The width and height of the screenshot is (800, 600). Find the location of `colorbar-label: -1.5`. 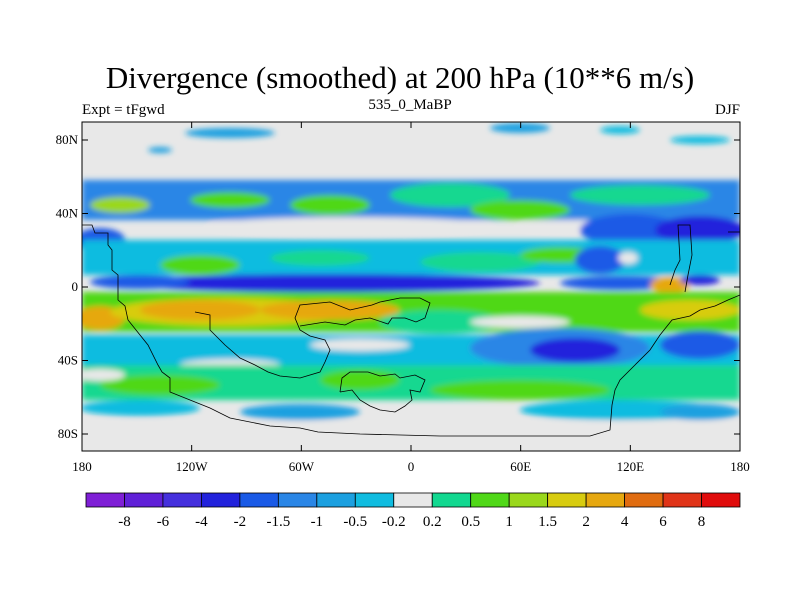

colorbar-label: -1.5 is located at coordinates (278, 522).